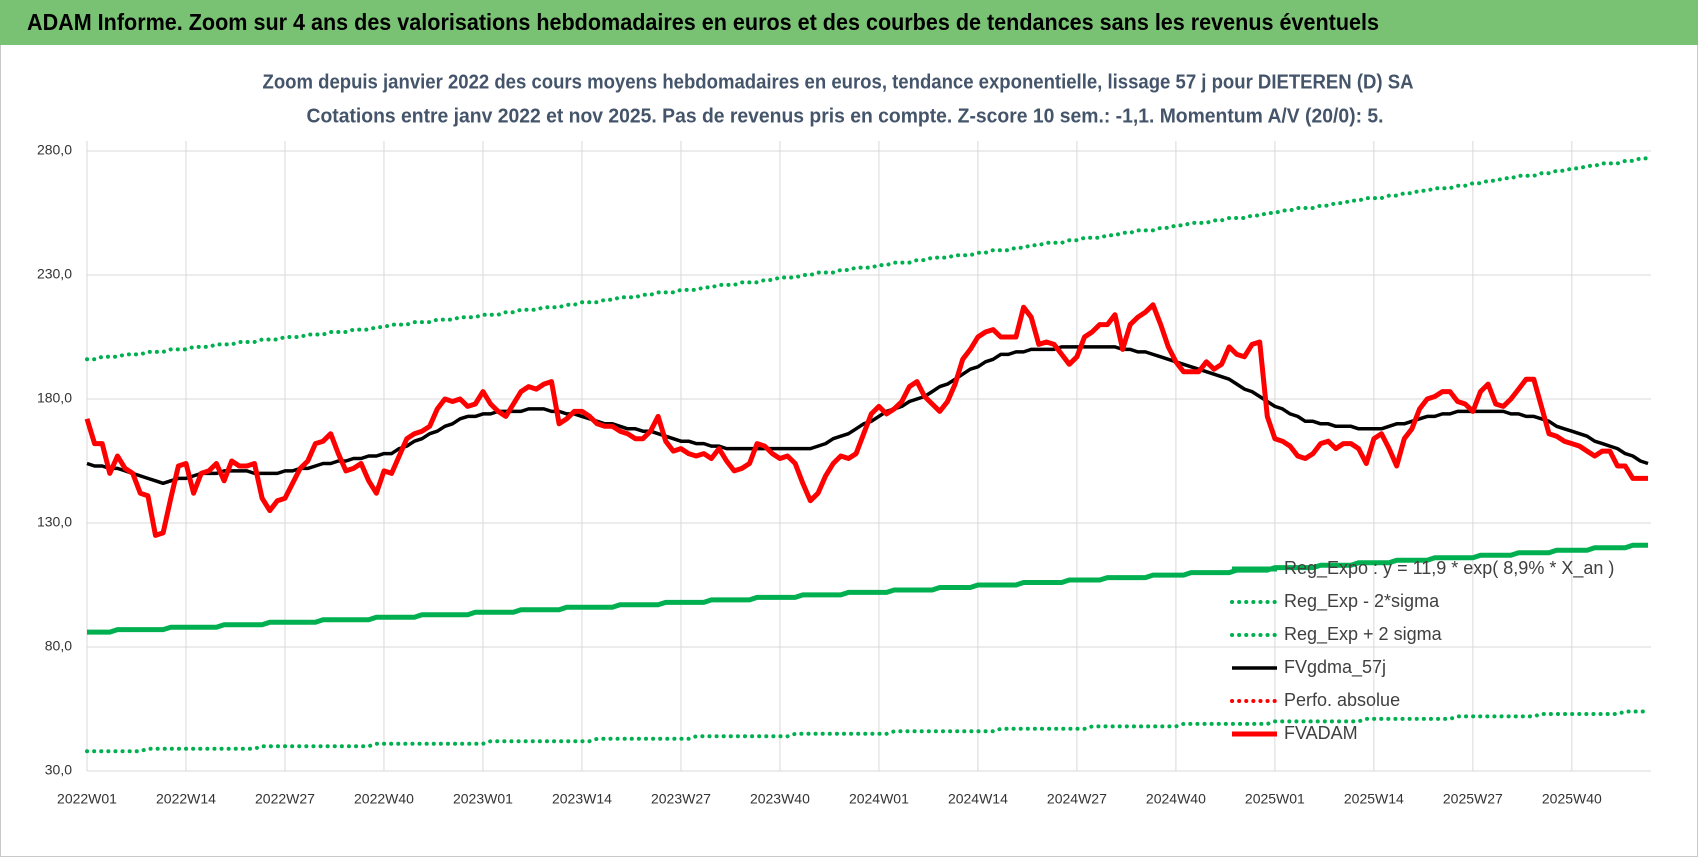 The height and width of the screenshot is (857, 1698). What do you see at coordinates (780, 799) in the screenshot?
I see `x-tick-label: 2023W40` at bounding box center [780, 799].